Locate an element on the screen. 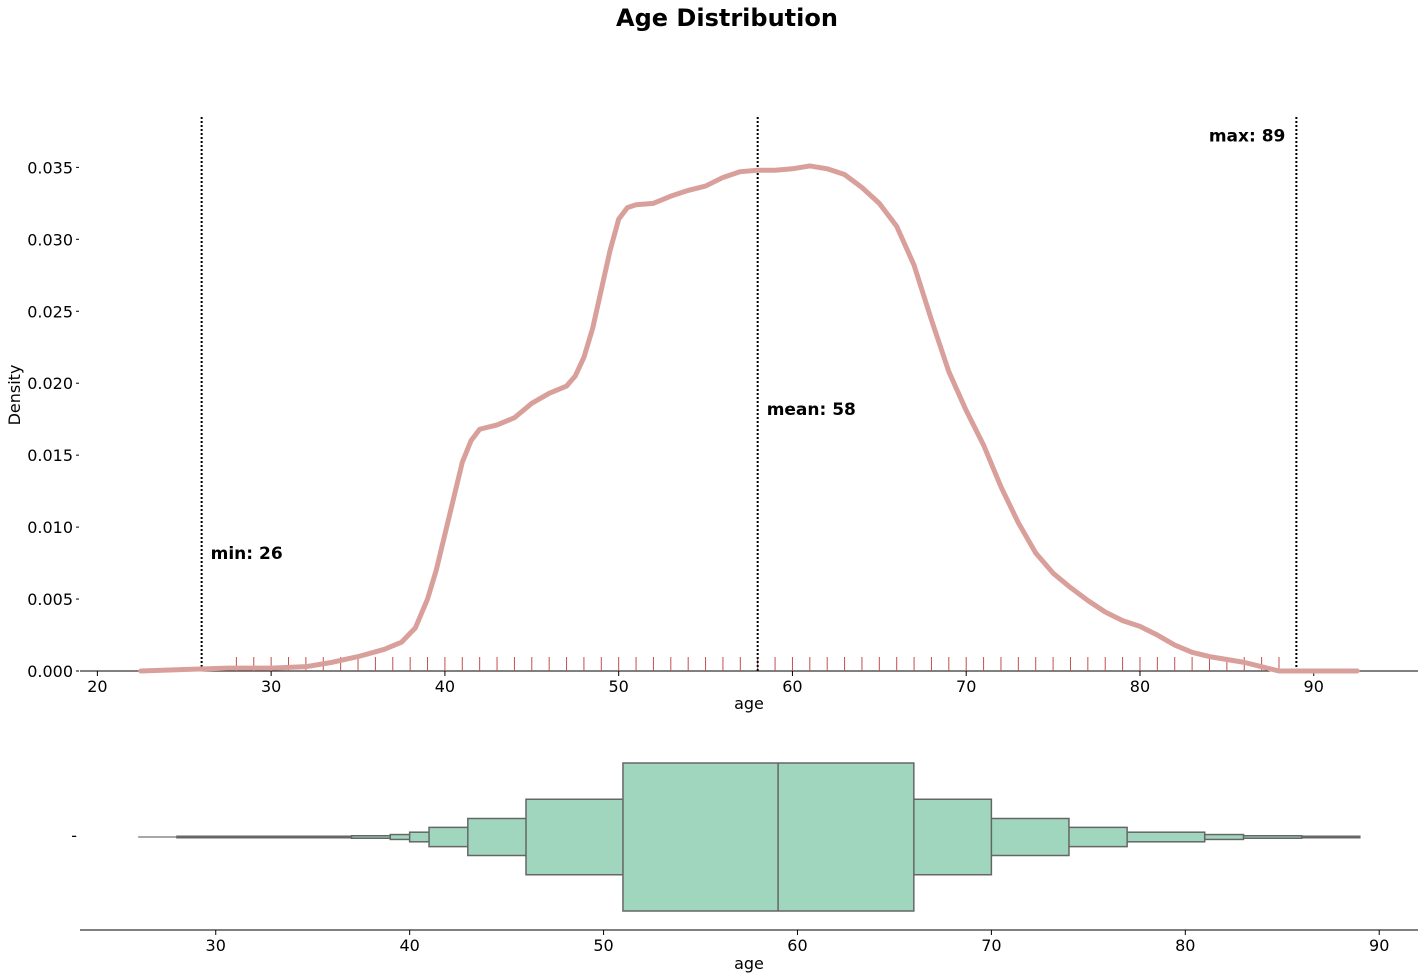 This screenshot has height=978, width=1425. annotation-label: max: 89 is located at coordinates (1247, 137).